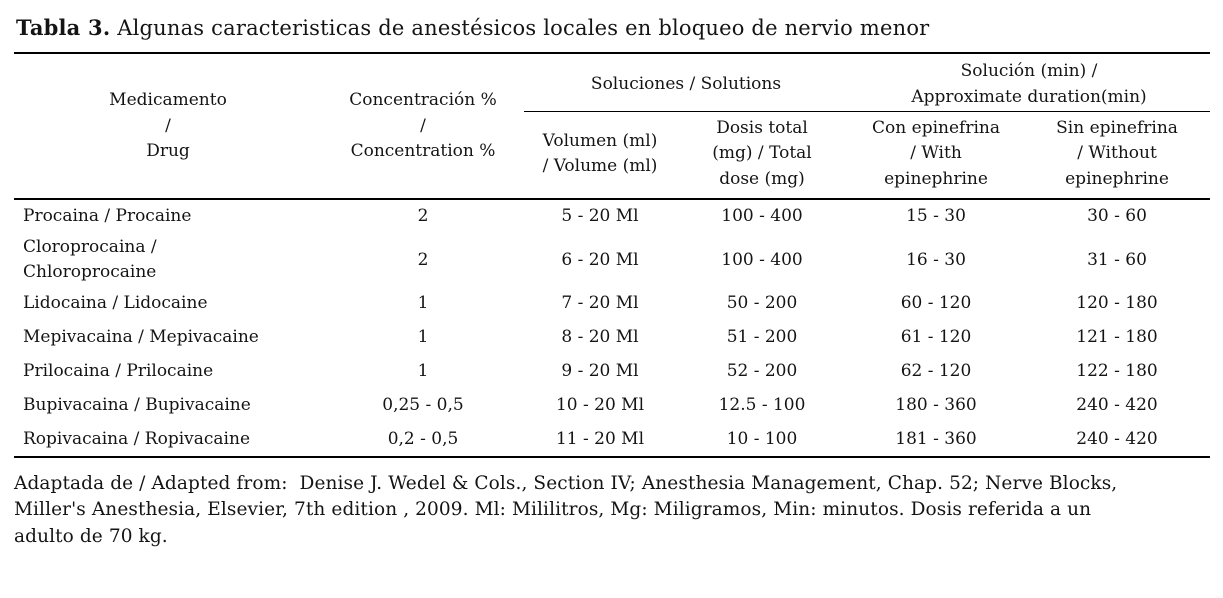 Image resolution: width=1223 pixels, height=598 pixels. I want to click on column-header-dose: Dosis total (mg) / Total dose (mg), so click(762, 156).